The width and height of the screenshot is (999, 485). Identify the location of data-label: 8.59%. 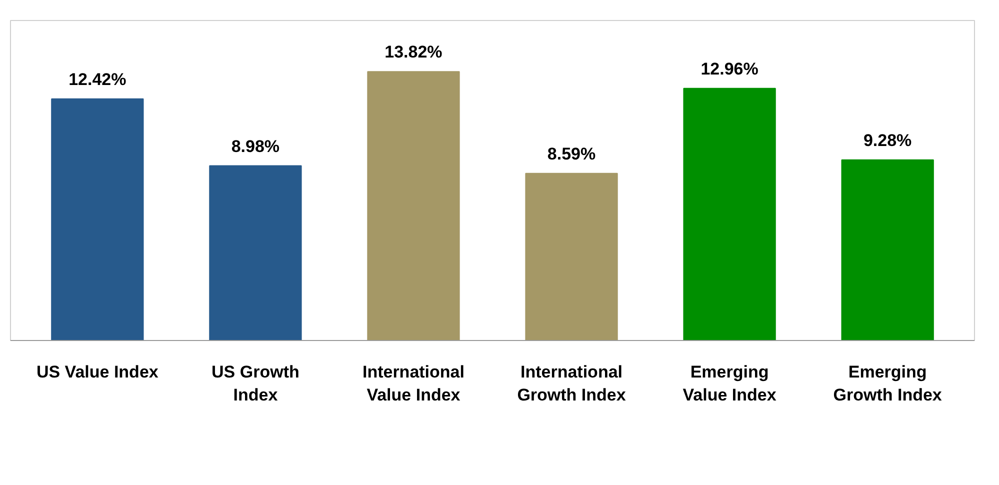
(571, 154).